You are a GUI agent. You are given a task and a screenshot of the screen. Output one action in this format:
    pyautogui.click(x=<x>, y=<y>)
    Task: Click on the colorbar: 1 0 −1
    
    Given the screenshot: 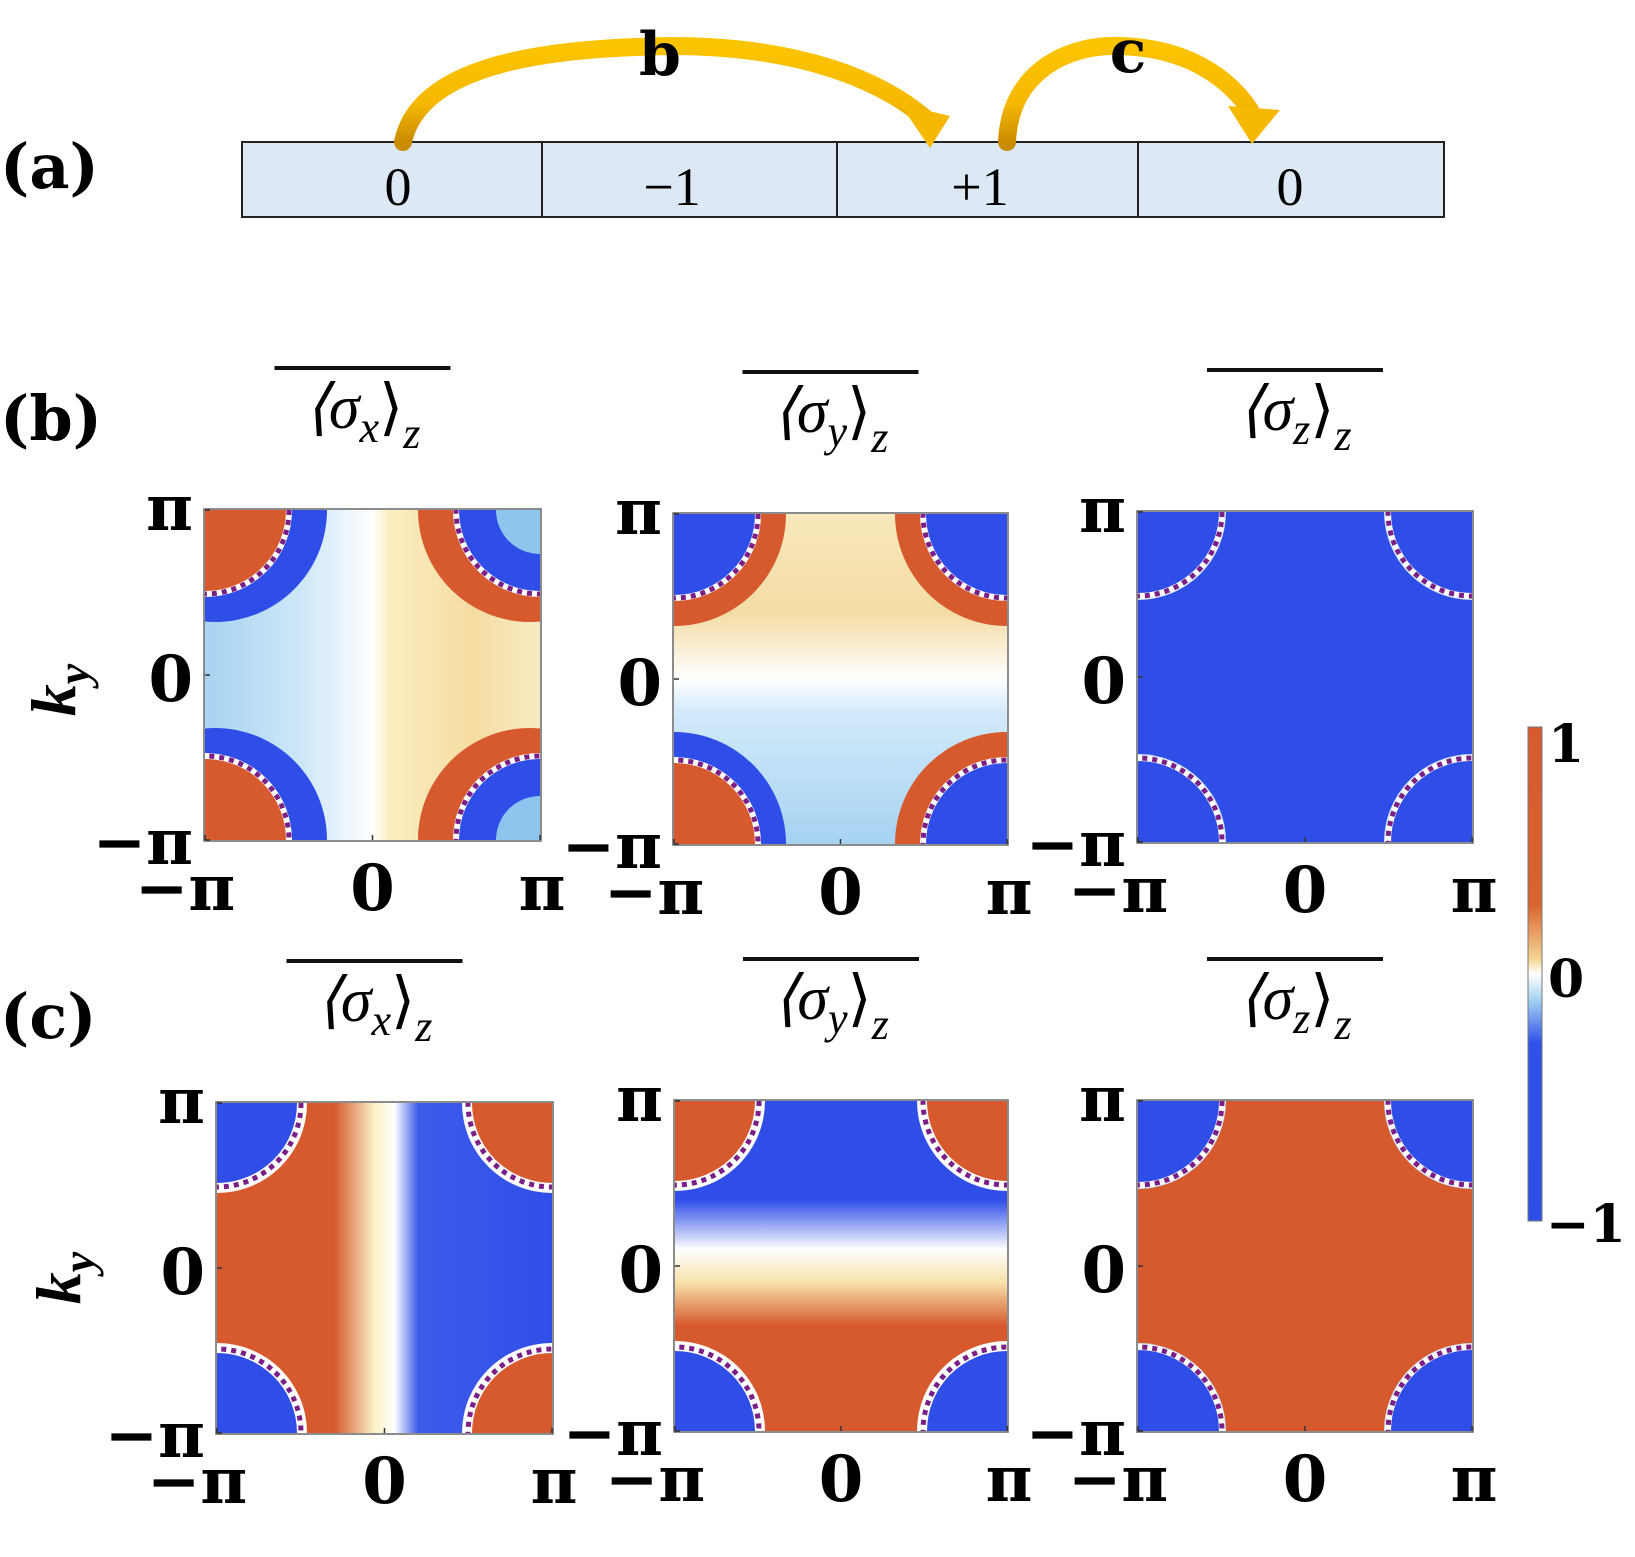 What is the action you would take?
    pyautogui.click(x=1576, y=984)
    